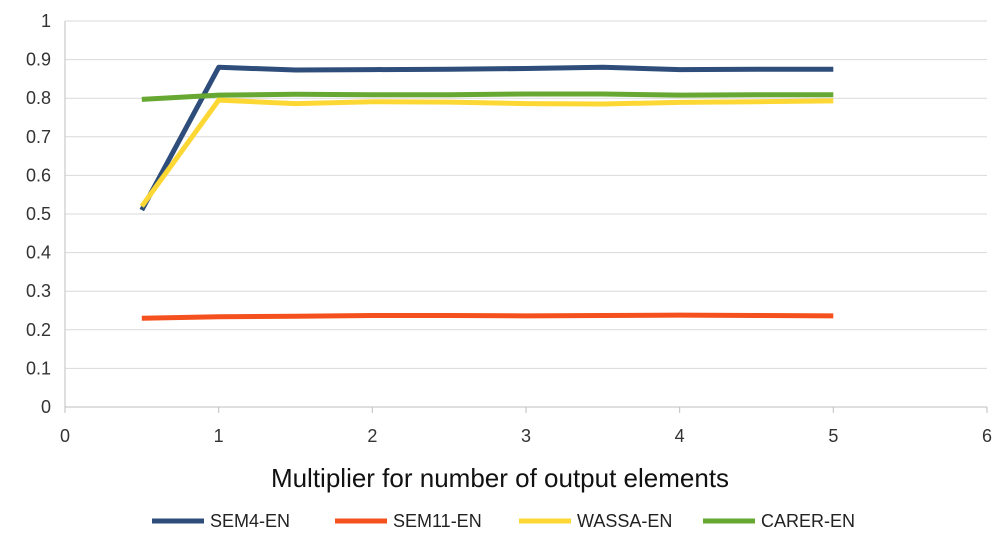 Image resolution: width=1000 pixels, height=536 pixels. What do you see at coordinates (250, 521) in the screenshot?
I see `legend-label-sem4-en: SEM4-EN` at bounding box center [250, 521].